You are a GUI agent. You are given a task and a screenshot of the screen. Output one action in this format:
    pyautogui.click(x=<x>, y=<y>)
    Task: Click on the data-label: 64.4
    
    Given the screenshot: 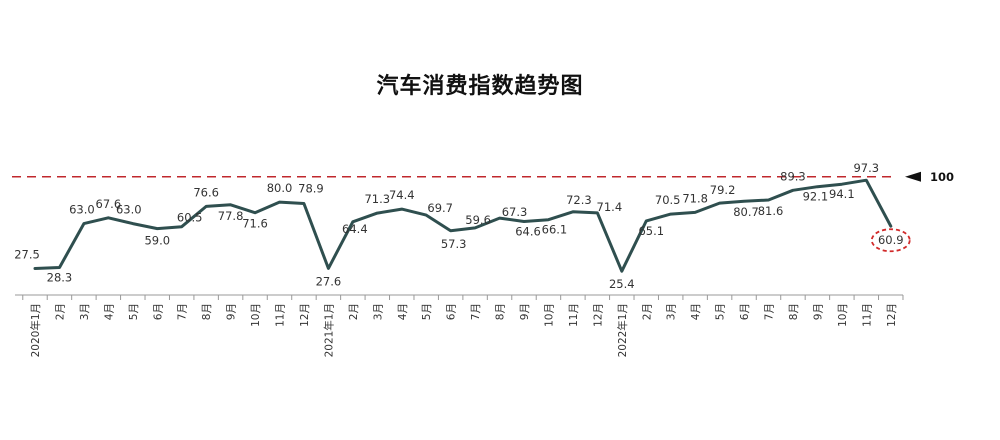 What is the action you would take?
    pyautogui.click(x=355, y=229)
    